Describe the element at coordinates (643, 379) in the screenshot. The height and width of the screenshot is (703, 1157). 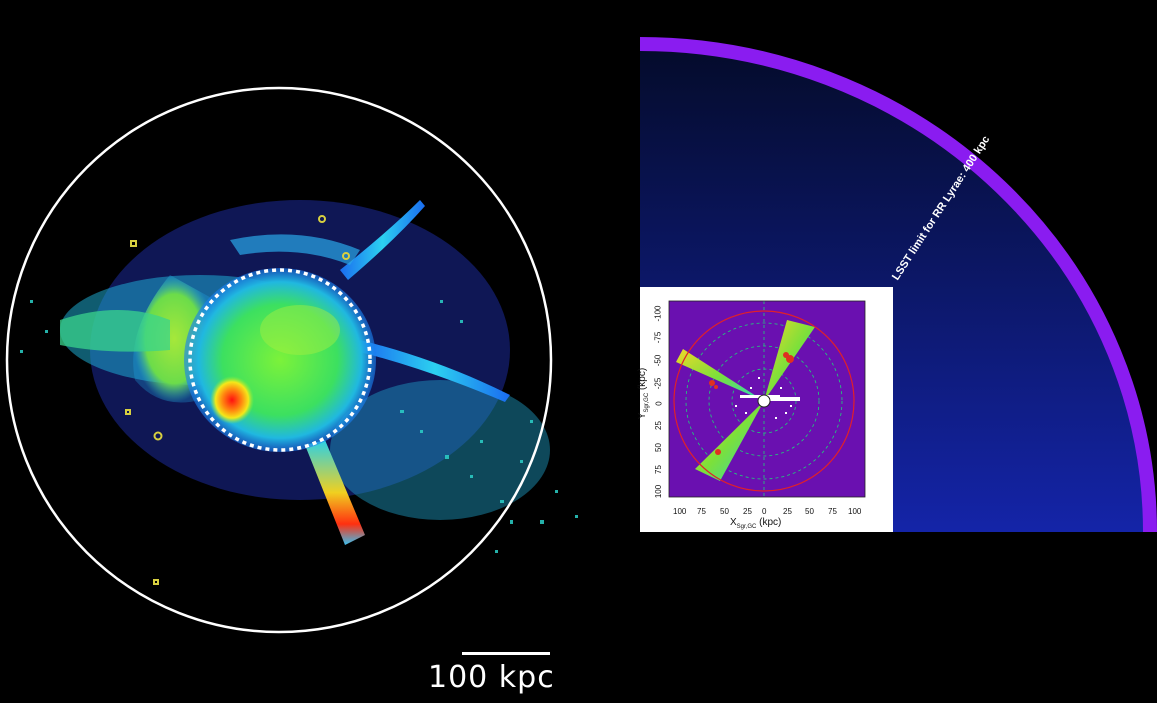
I see `y-label-unit: (kpc)` at that location.